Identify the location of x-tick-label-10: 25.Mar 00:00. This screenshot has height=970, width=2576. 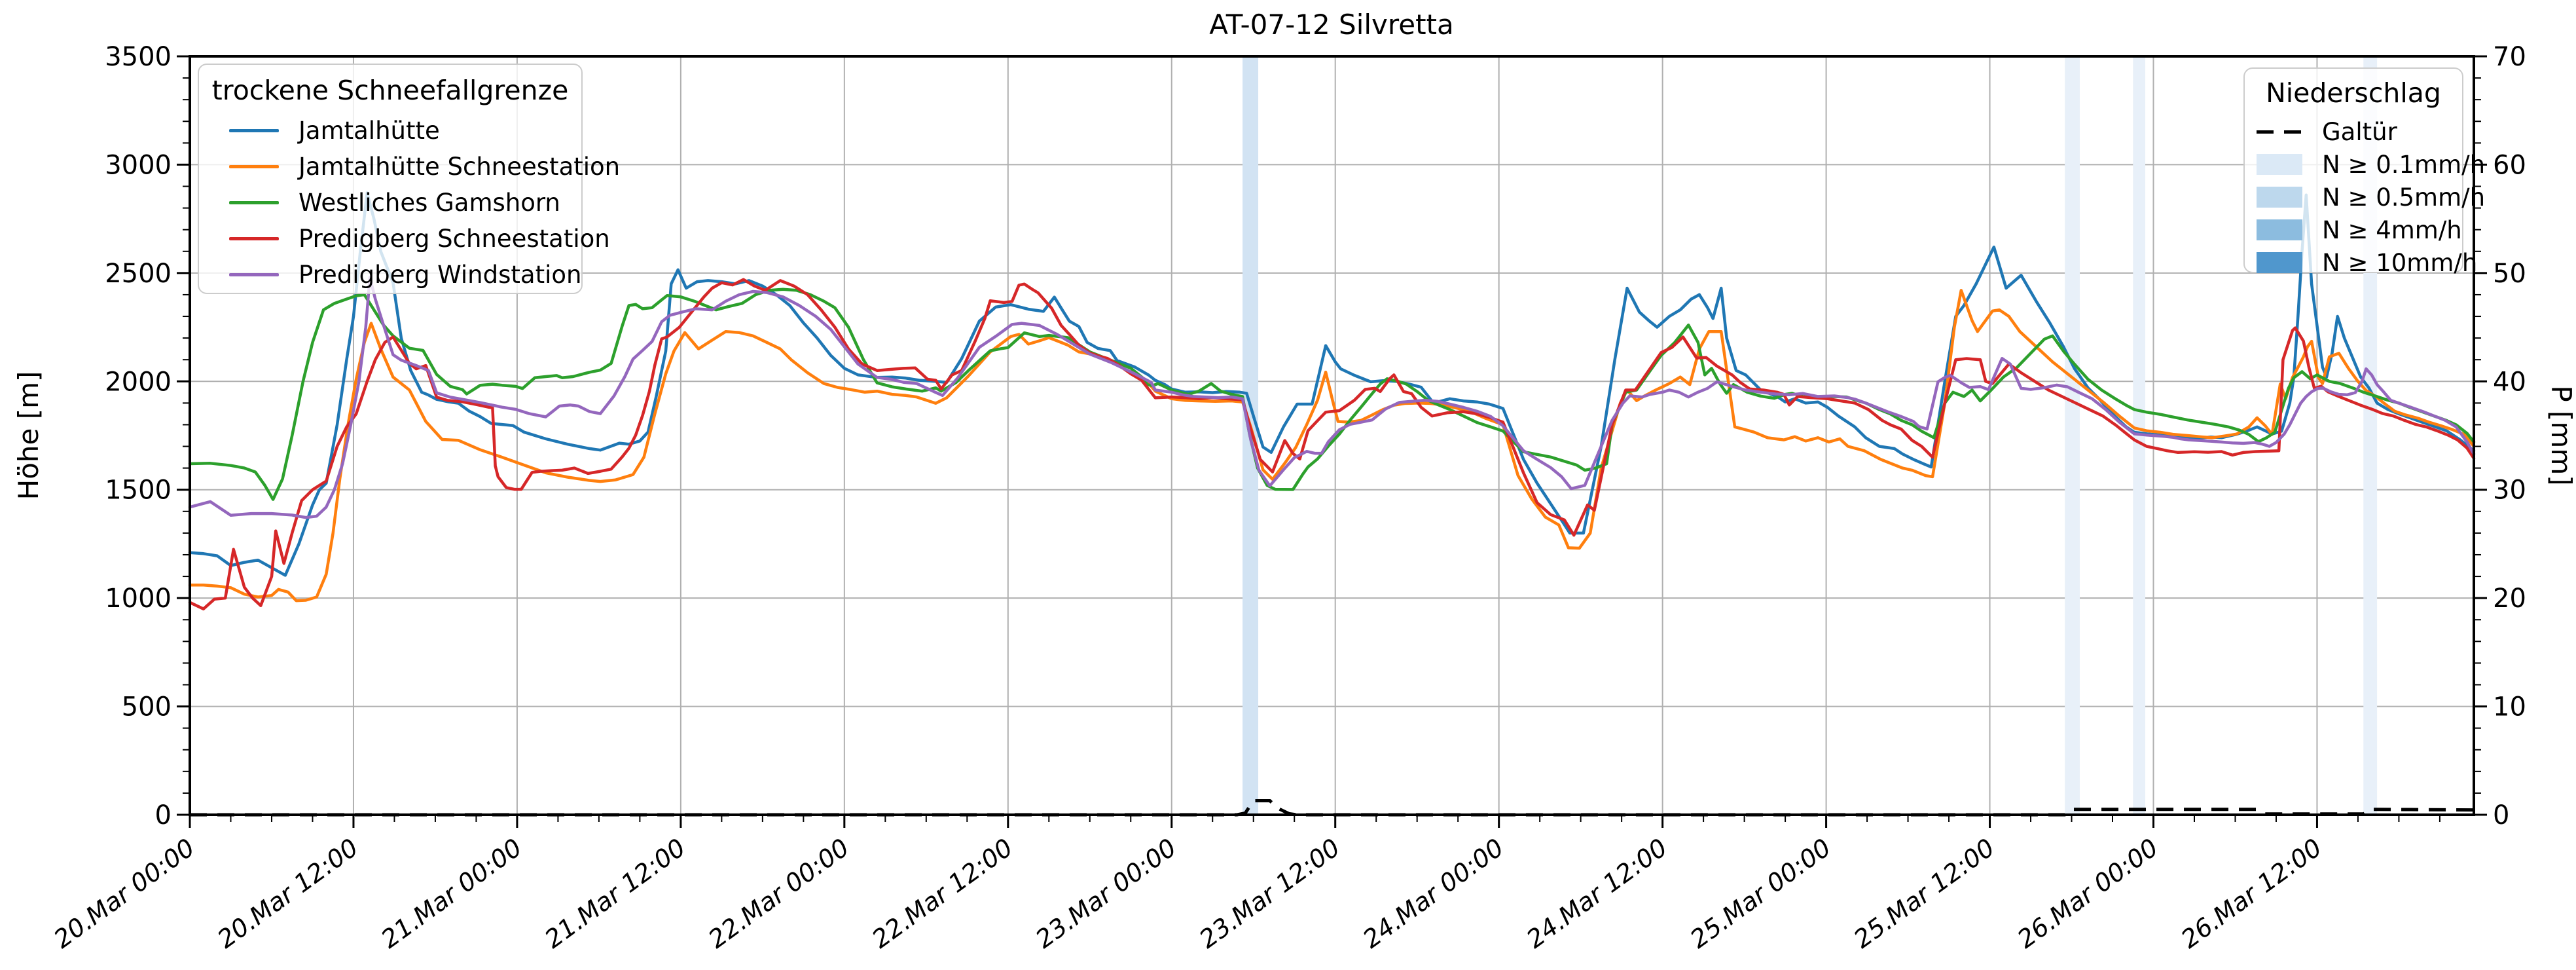
(1760, 893).